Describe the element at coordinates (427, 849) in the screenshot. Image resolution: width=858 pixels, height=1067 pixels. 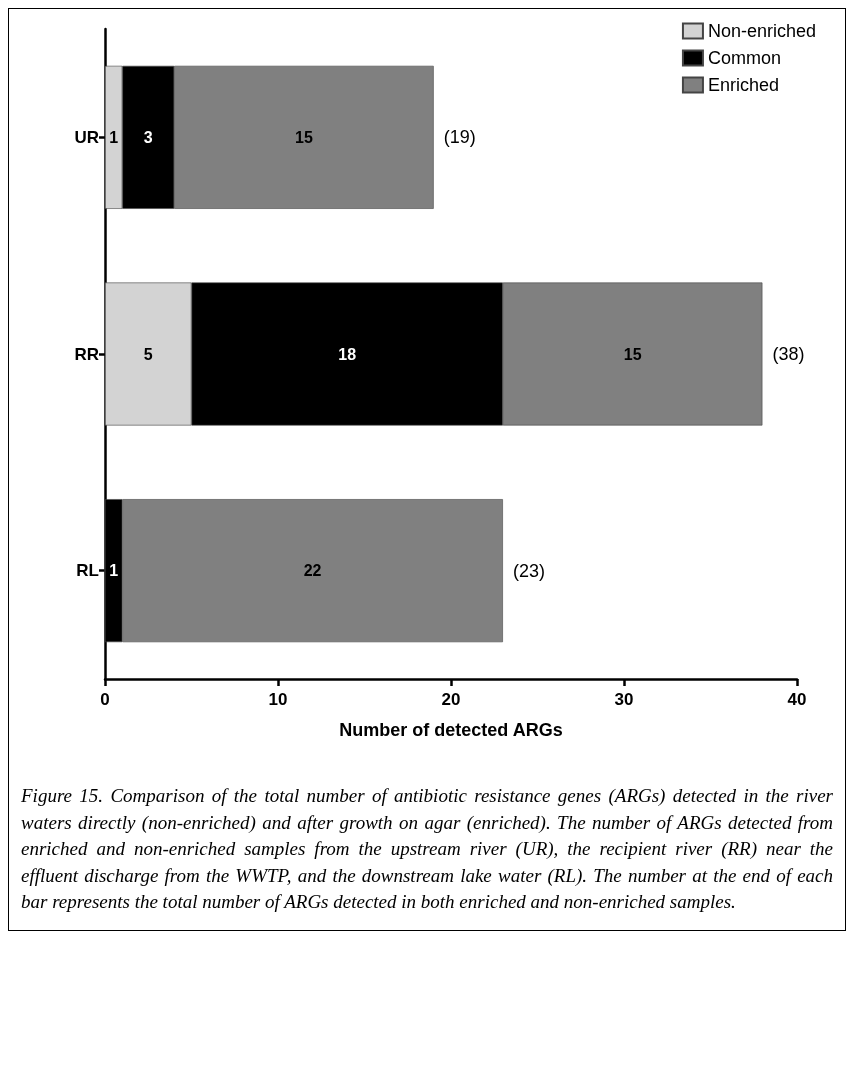
I see `caption: Figure 15. Comparison of the total number of antibiotic resistance genes (ARGs) detected in the river waters directly (non-enriched) and after growth on agar (enriched). The number of ARGs detected from enriched and non-enriched samples from the upstream river (UR), the recipient river (RR) near the effluent discharge from the WWTP, and the downstream lake water (RL). The number at the end of each bar represents the total number of ARGs detected in both enriched and non-enriched samples.` at that location.